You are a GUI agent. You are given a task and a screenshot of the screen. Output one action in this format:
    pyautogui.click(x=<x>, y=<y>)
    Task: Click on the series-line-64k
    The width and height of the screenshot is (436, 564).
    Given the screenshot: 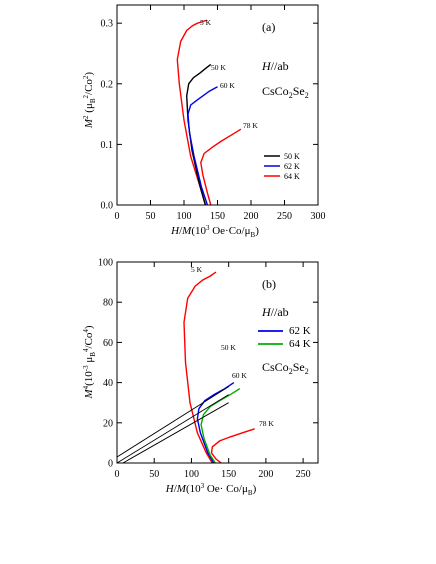 What is the action you would take?
    pyautogui.click(x=220, y=426)
    